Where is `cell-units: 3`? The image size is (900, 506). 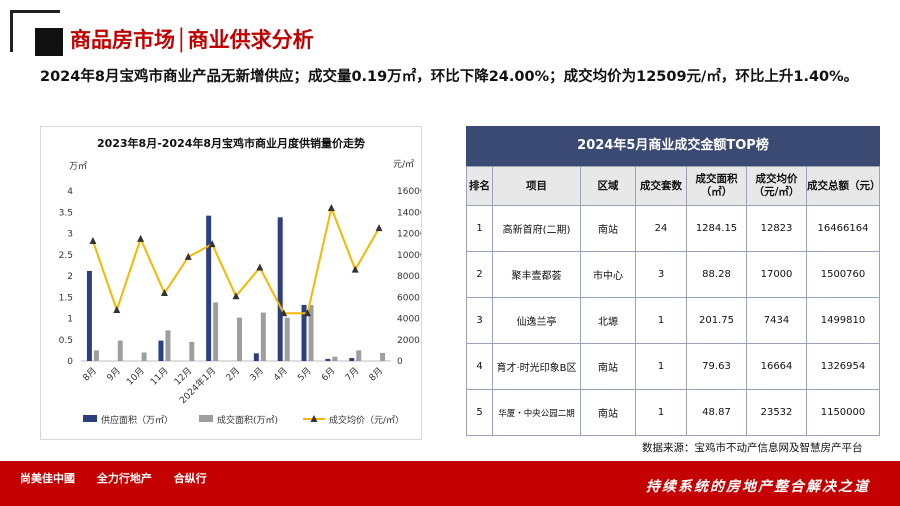 cell-units: 3 is located at coordinates (661, 274).